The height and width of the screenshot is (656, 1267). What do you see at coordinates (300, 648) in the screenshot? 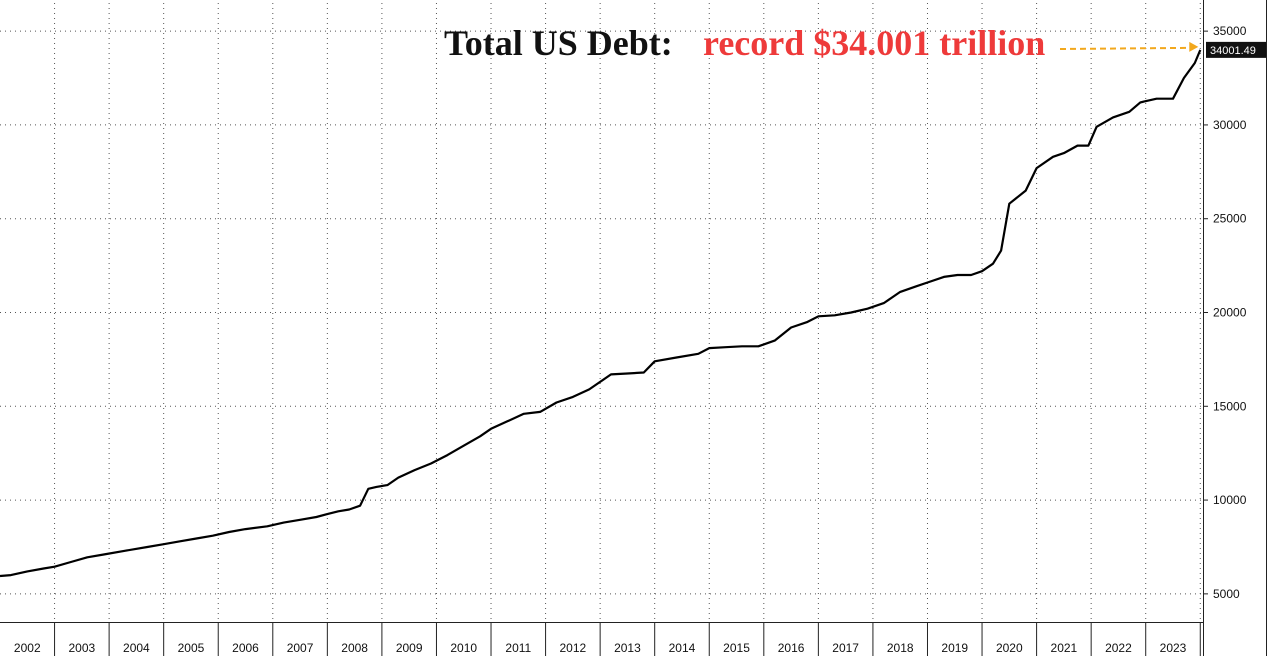
I see `x-tick-label: 2007` at bounding box center [300, 648].